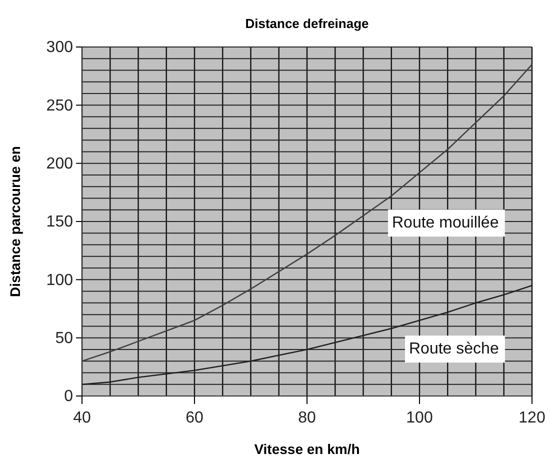 This screenshot has width=550, height=463. What do you see at coordinates (419, 418) in the screenshot?
I see `x-tick-label: 100` at bounding box center [419, 418].